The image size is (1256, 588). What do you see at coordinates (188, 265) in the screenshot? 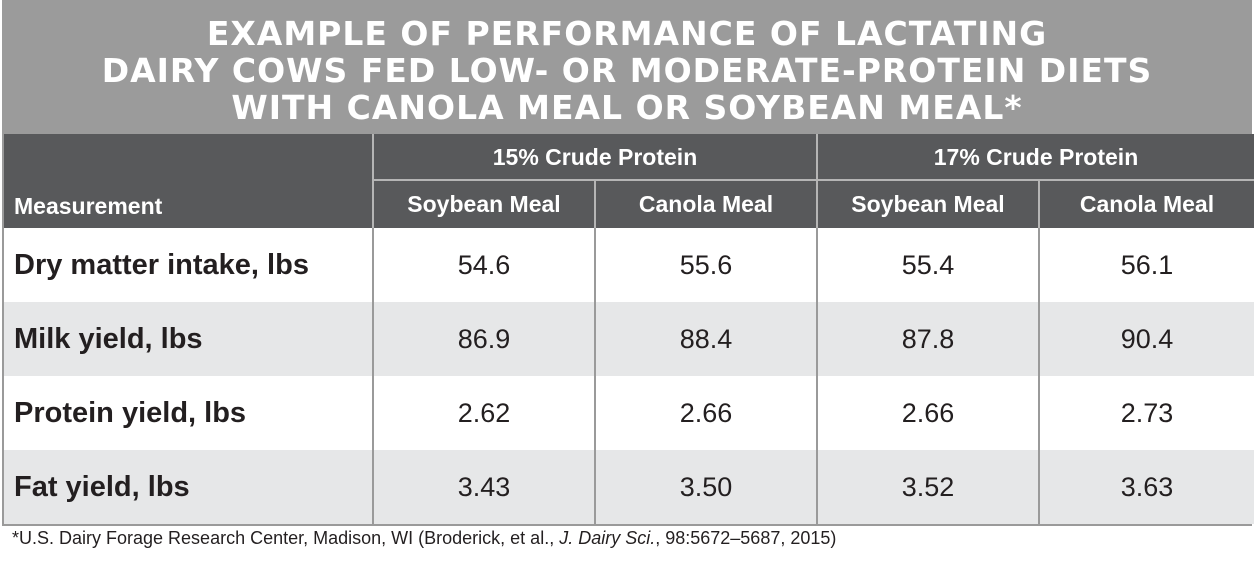
I see `row-label: Dry matter intake, lbs` at bounding box center [188, 265].